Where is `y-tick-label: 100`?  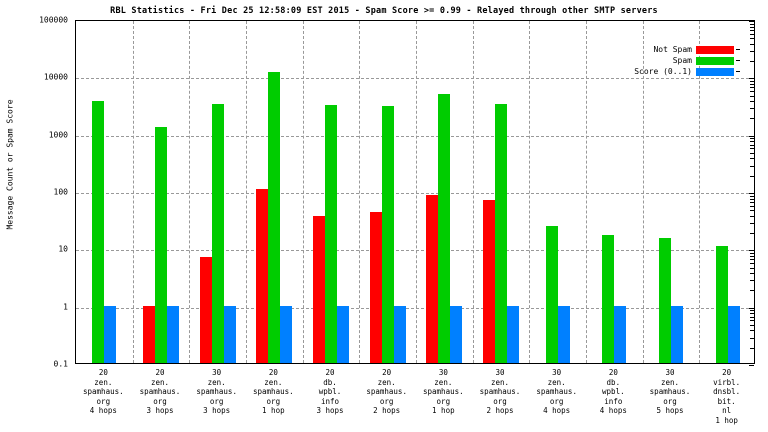 y-tick-label: 100 is located at coordinates (60, 192).